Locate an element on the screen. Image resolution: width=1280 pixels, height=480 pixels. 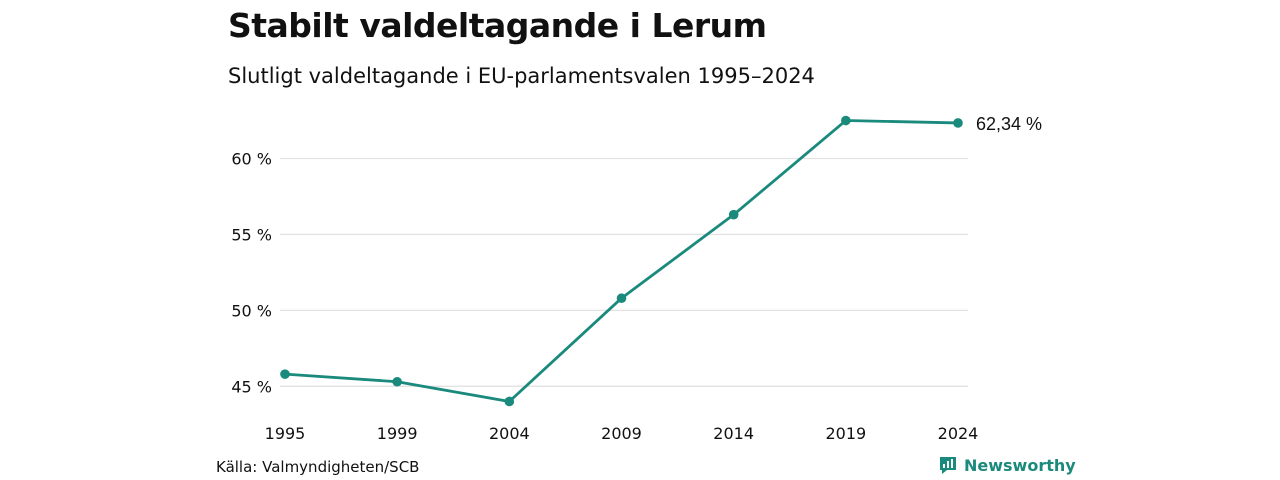
y-tick-label: 55 % is located at coordinates (251, 234).